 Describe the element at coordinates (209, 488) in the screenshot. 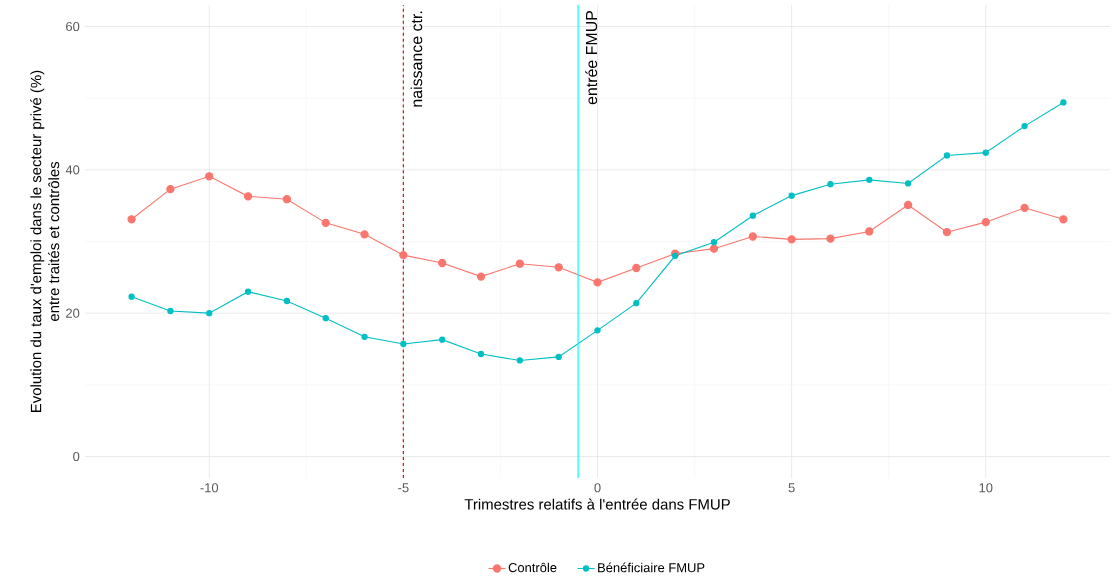

I see `x-tick-label: -10` at that location.